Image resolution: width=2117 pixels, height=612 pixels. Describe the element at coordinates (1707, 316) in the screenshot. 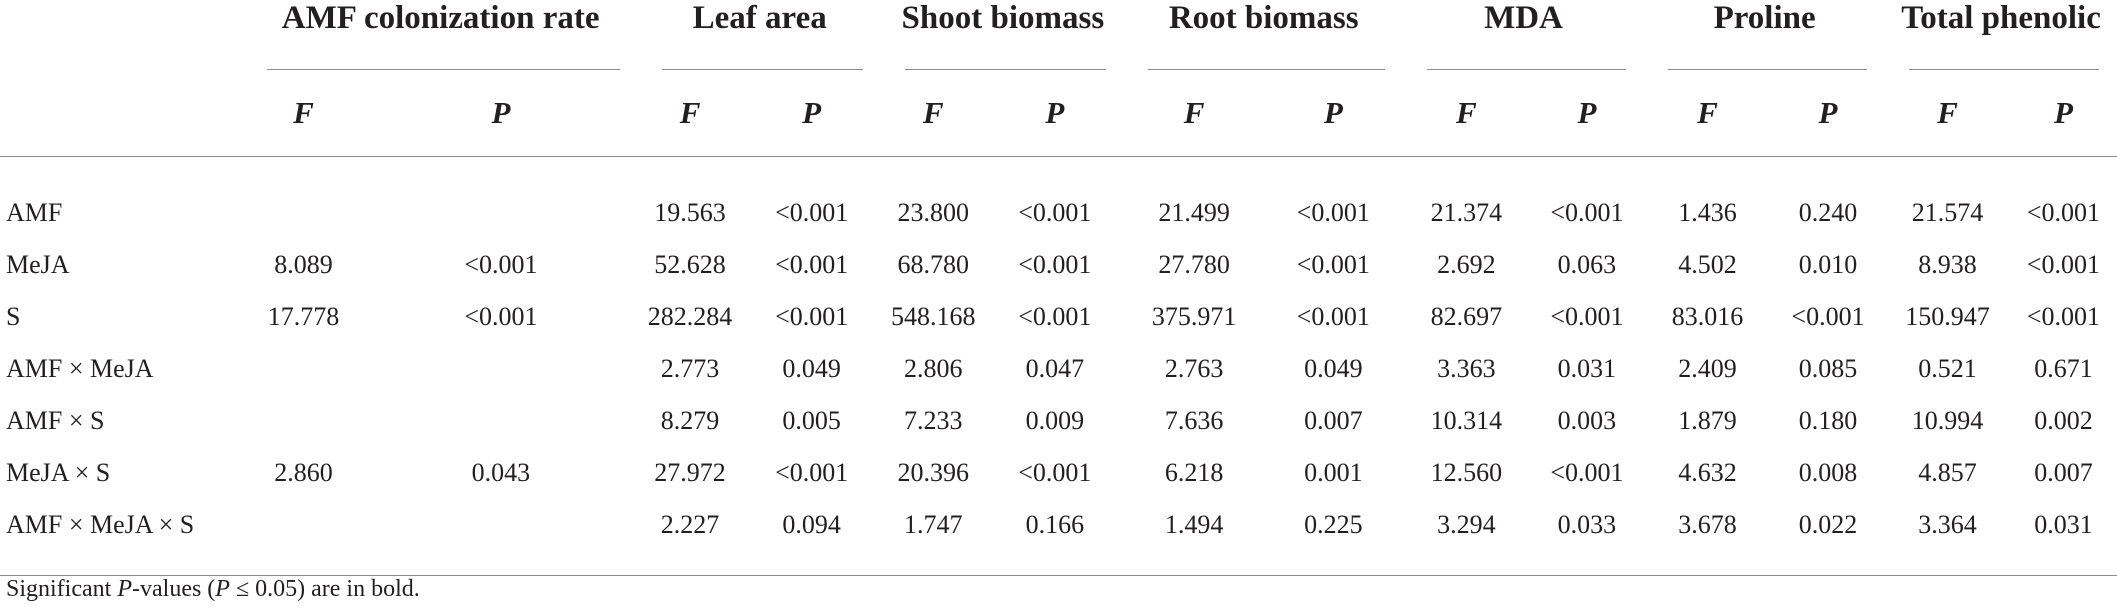

I see `f-value: 83.016` at that location.